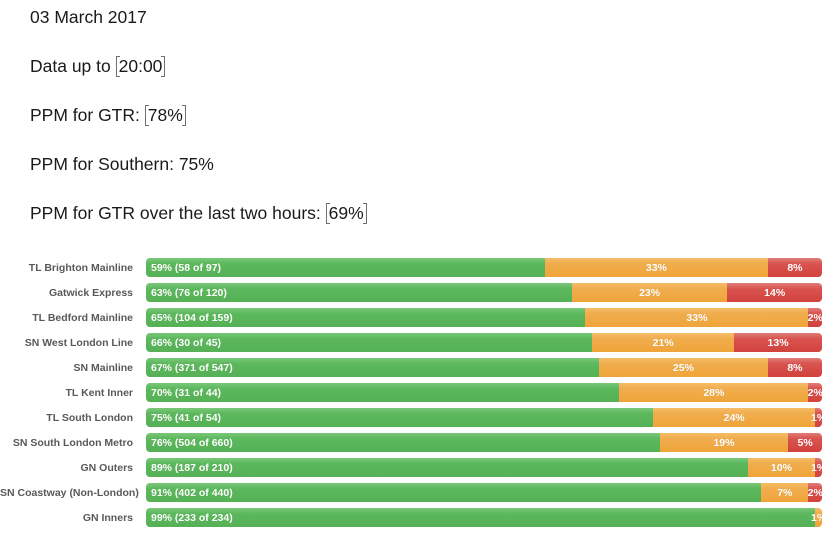  Describe the element at coordinates (186, 392) in the screenshot. I see `bar-segment-value: 70% (31 of 44)` at that location.